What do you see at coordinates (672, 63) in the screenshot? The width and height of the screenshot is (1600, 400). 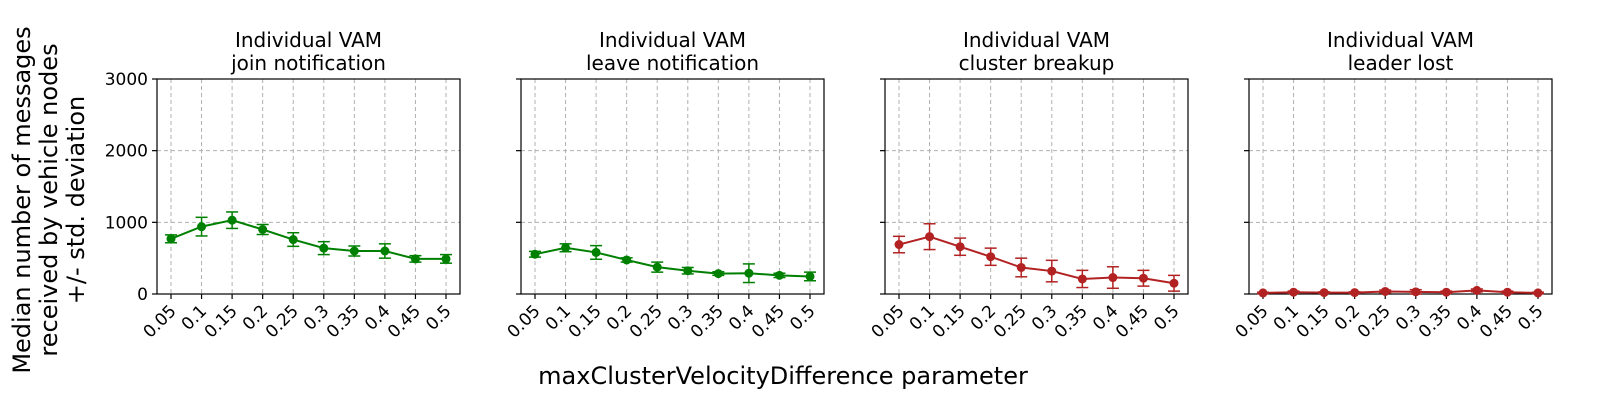 I see `panel-title-line-2: leave notification` at bounding box center [672, 63].